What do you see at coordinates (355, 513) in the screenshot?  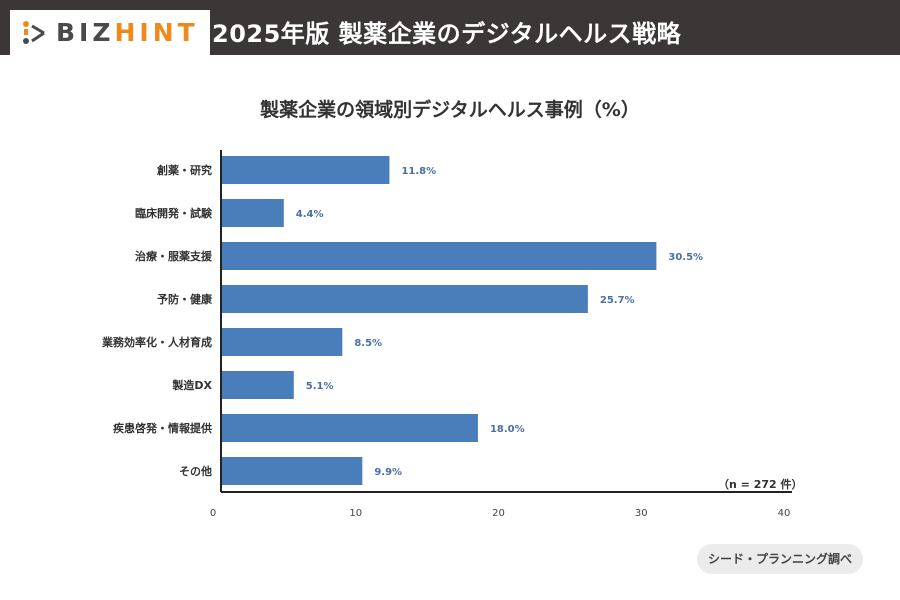 I see `x-tick-label: 10` at bounding box center [355, 513].